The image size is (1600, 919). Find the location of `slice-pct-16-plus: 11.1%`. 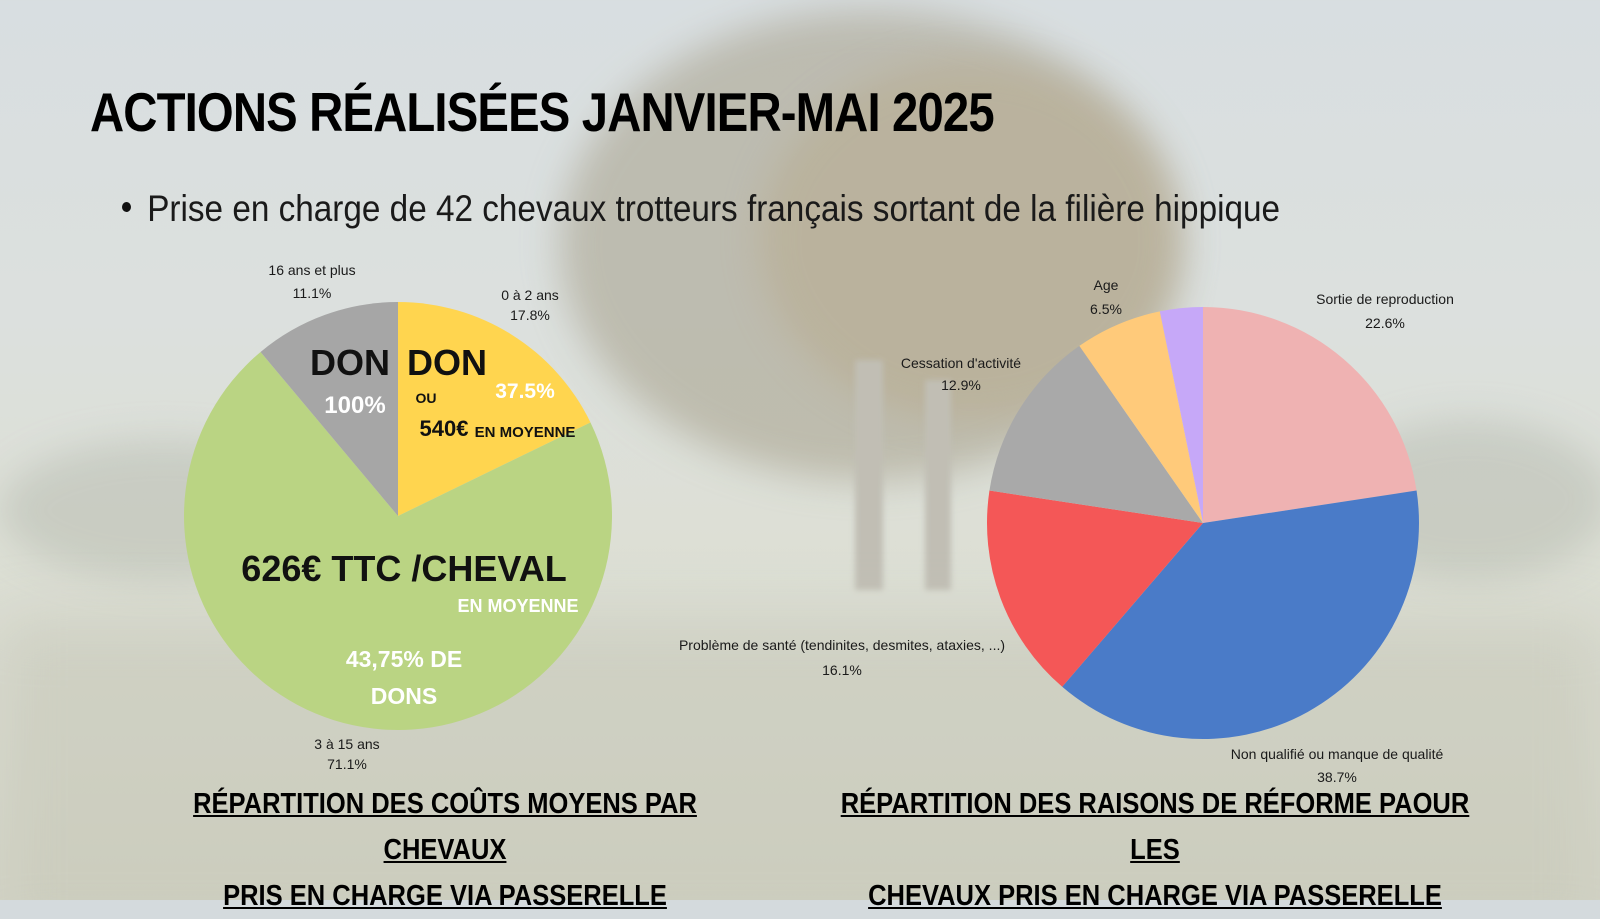

slice-pct-16-plus: 11.1% is located at coordinates (312, 293).